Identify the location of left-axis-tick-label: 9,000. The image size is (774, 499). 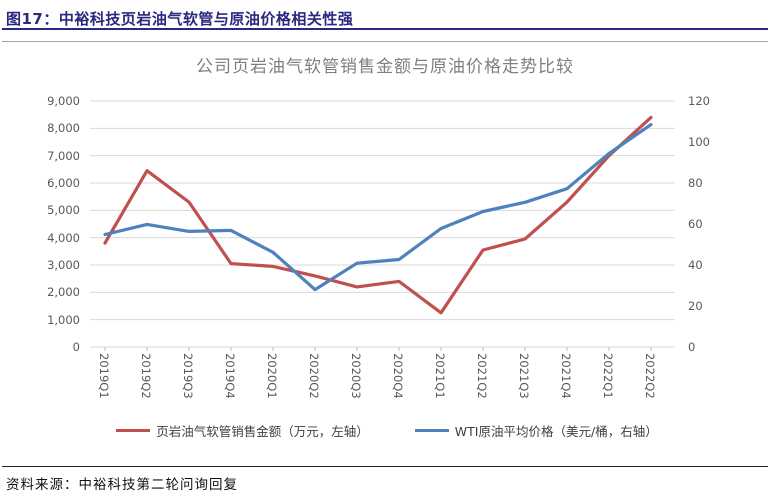
(63, 101).